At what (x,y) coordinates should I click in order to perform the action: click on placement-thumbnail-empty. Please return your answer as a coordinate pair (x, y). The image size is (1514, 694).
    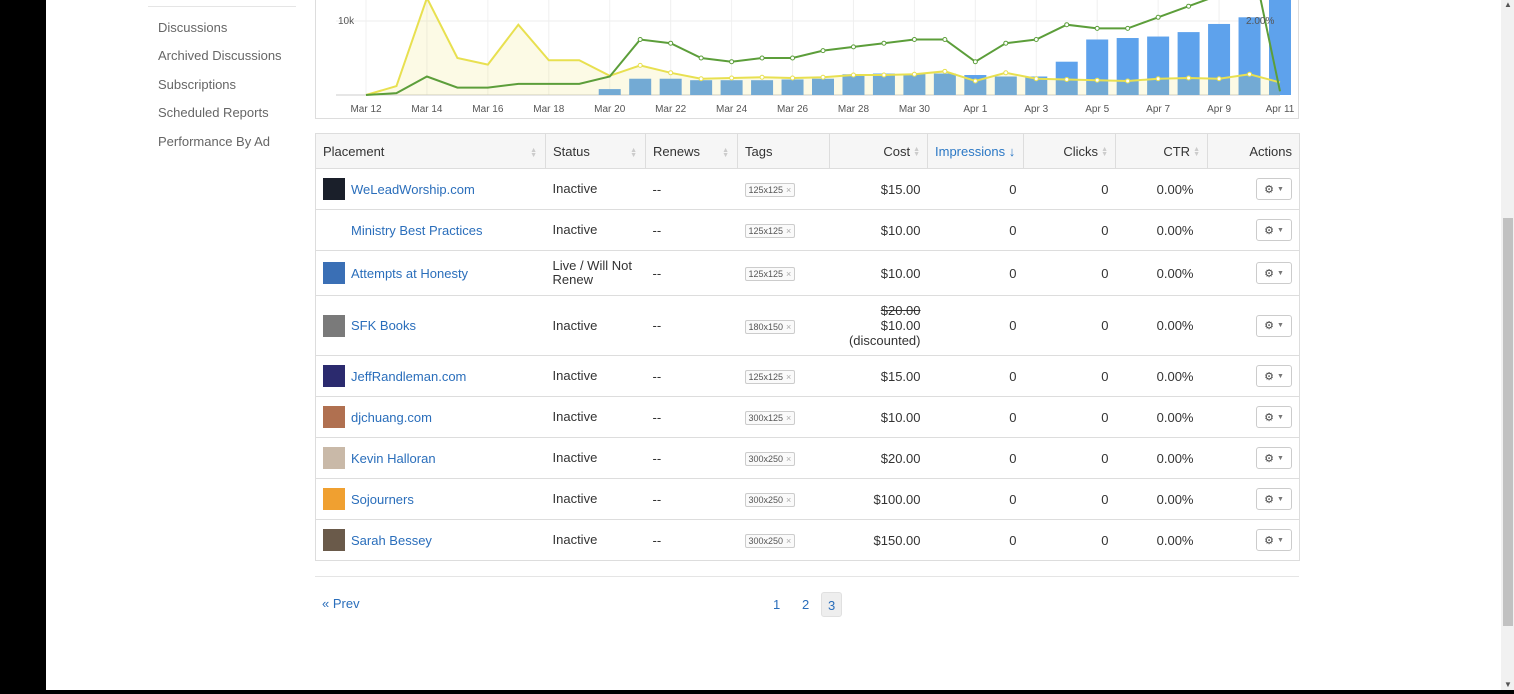
    Looking at the image, I should click on (334, 230).